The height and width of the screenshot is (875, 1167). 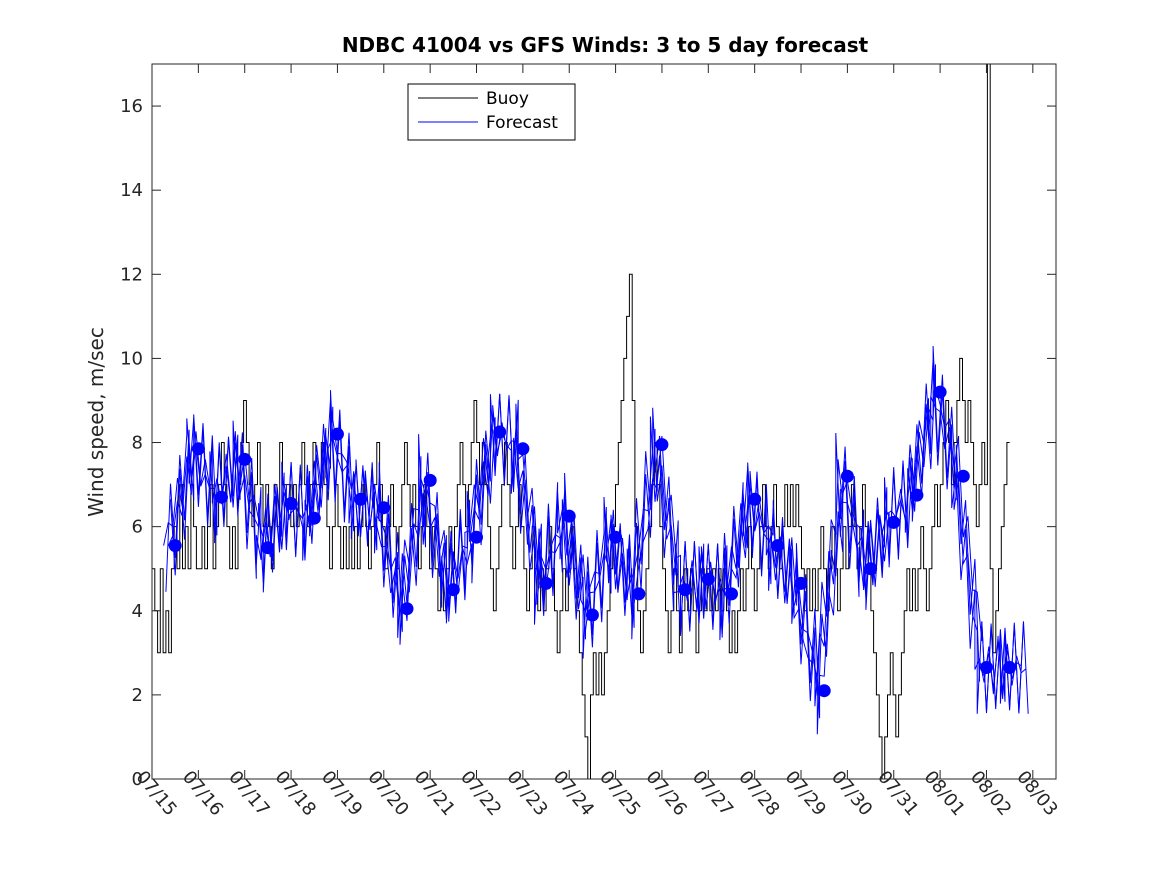 What do you see at coordinates (131, 274) in the screenshot?
I see `y-tick-label: 12` at bounding box center [131, 274].